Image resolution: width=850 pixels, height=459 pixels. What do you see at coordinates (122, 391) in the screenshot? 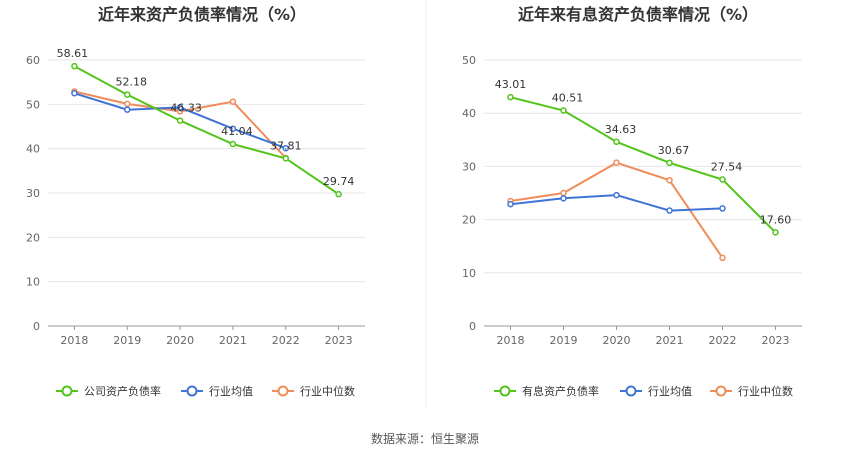
I see `legend-label: 公司资产负债率` at bounding box center [122, 391].